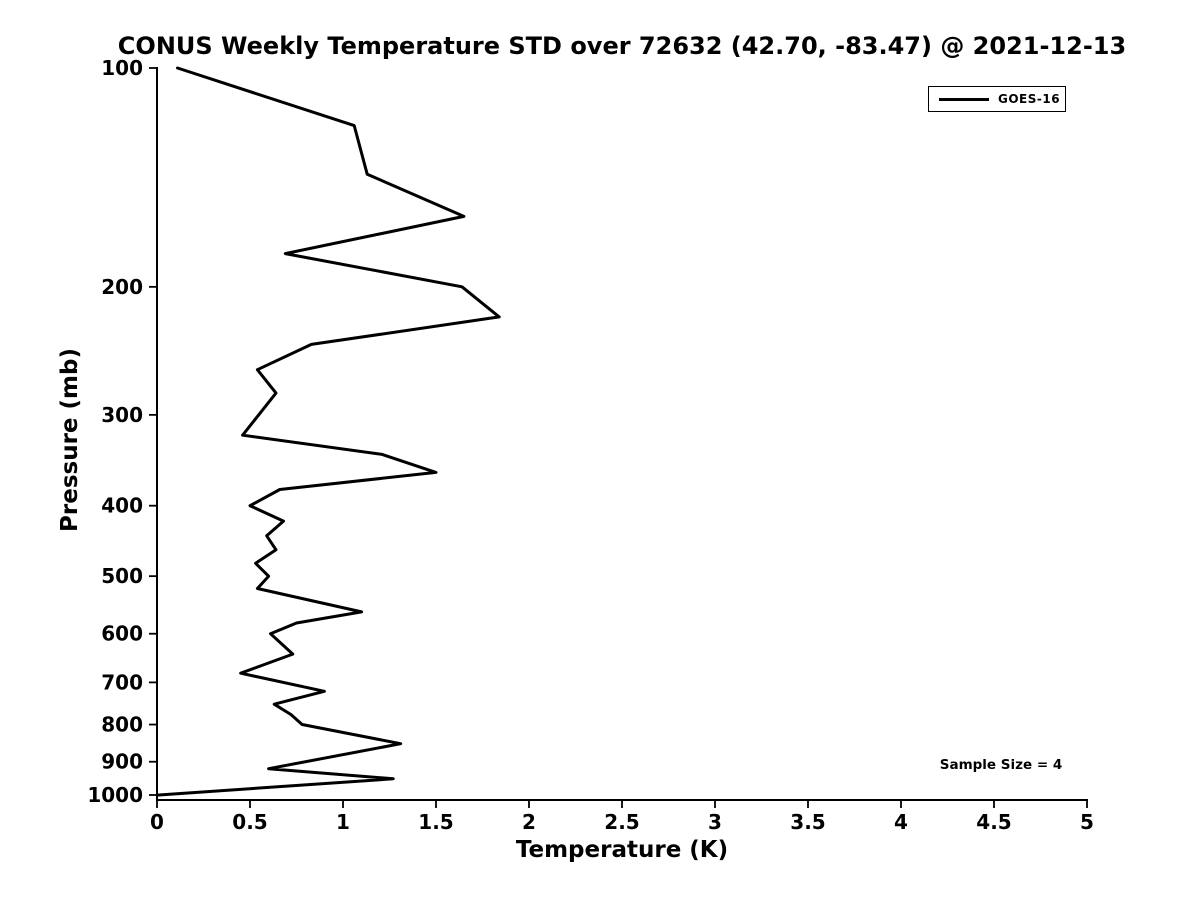  Describe the element at coordinates (122, 287) in the screenshot. I see `y-tick-label: 200` at that location.